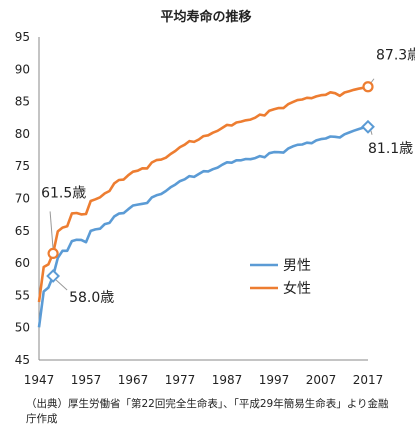  I want to click on x-tick-label: 1957, so click(86, 380).